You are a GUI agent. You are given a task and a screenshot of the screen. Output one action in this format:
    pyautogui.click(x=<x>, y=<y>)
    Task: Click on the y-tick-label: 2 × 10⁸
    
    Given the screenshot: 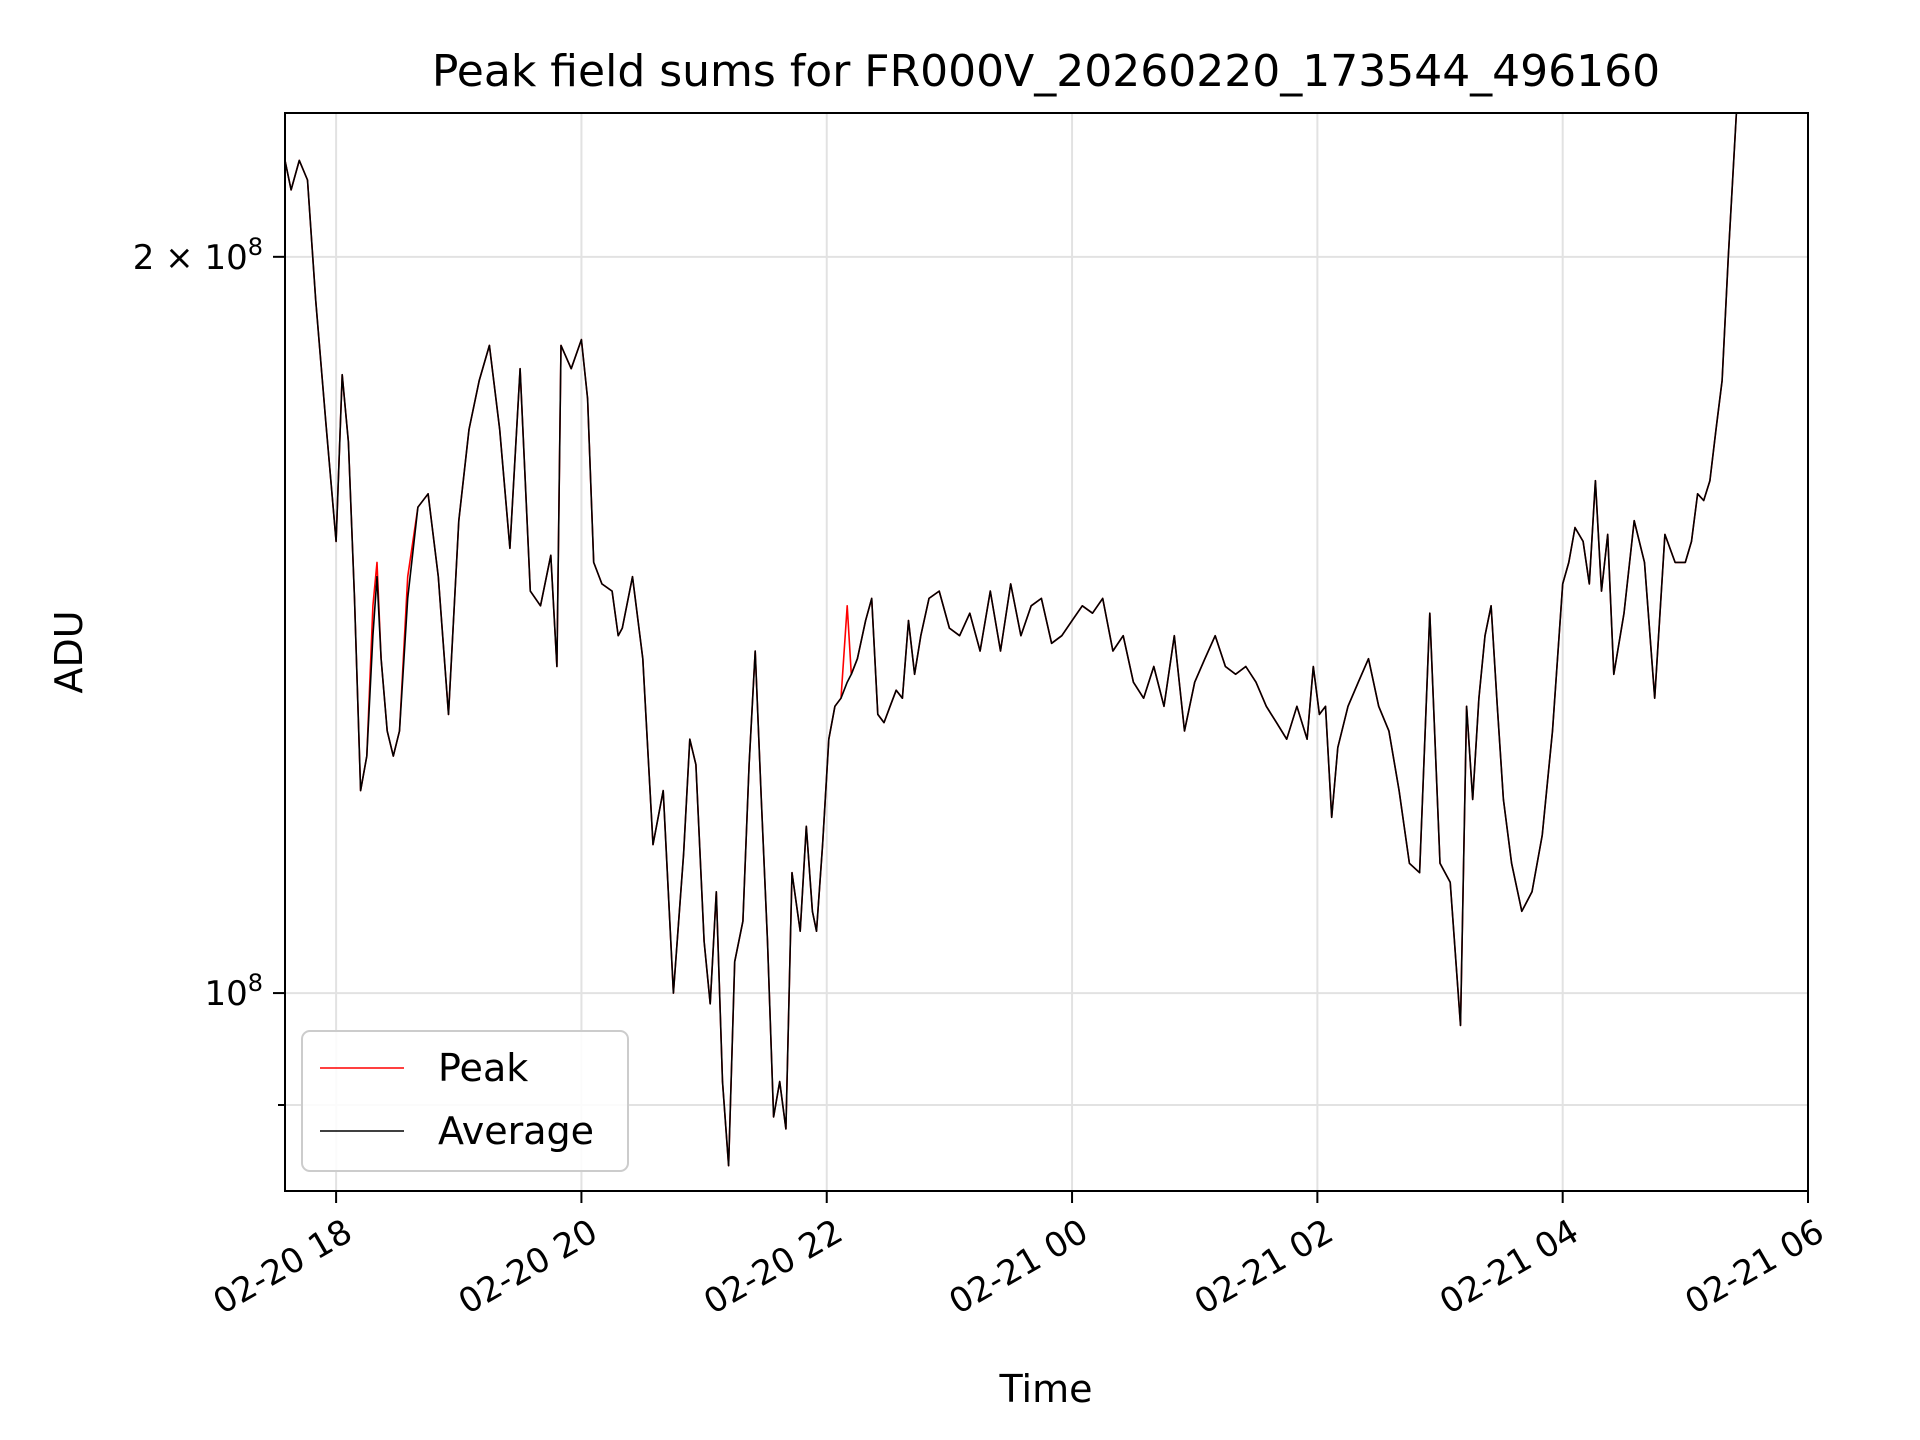 What is the action you would take?
    pyautogui.click(x=198, y=255)
    